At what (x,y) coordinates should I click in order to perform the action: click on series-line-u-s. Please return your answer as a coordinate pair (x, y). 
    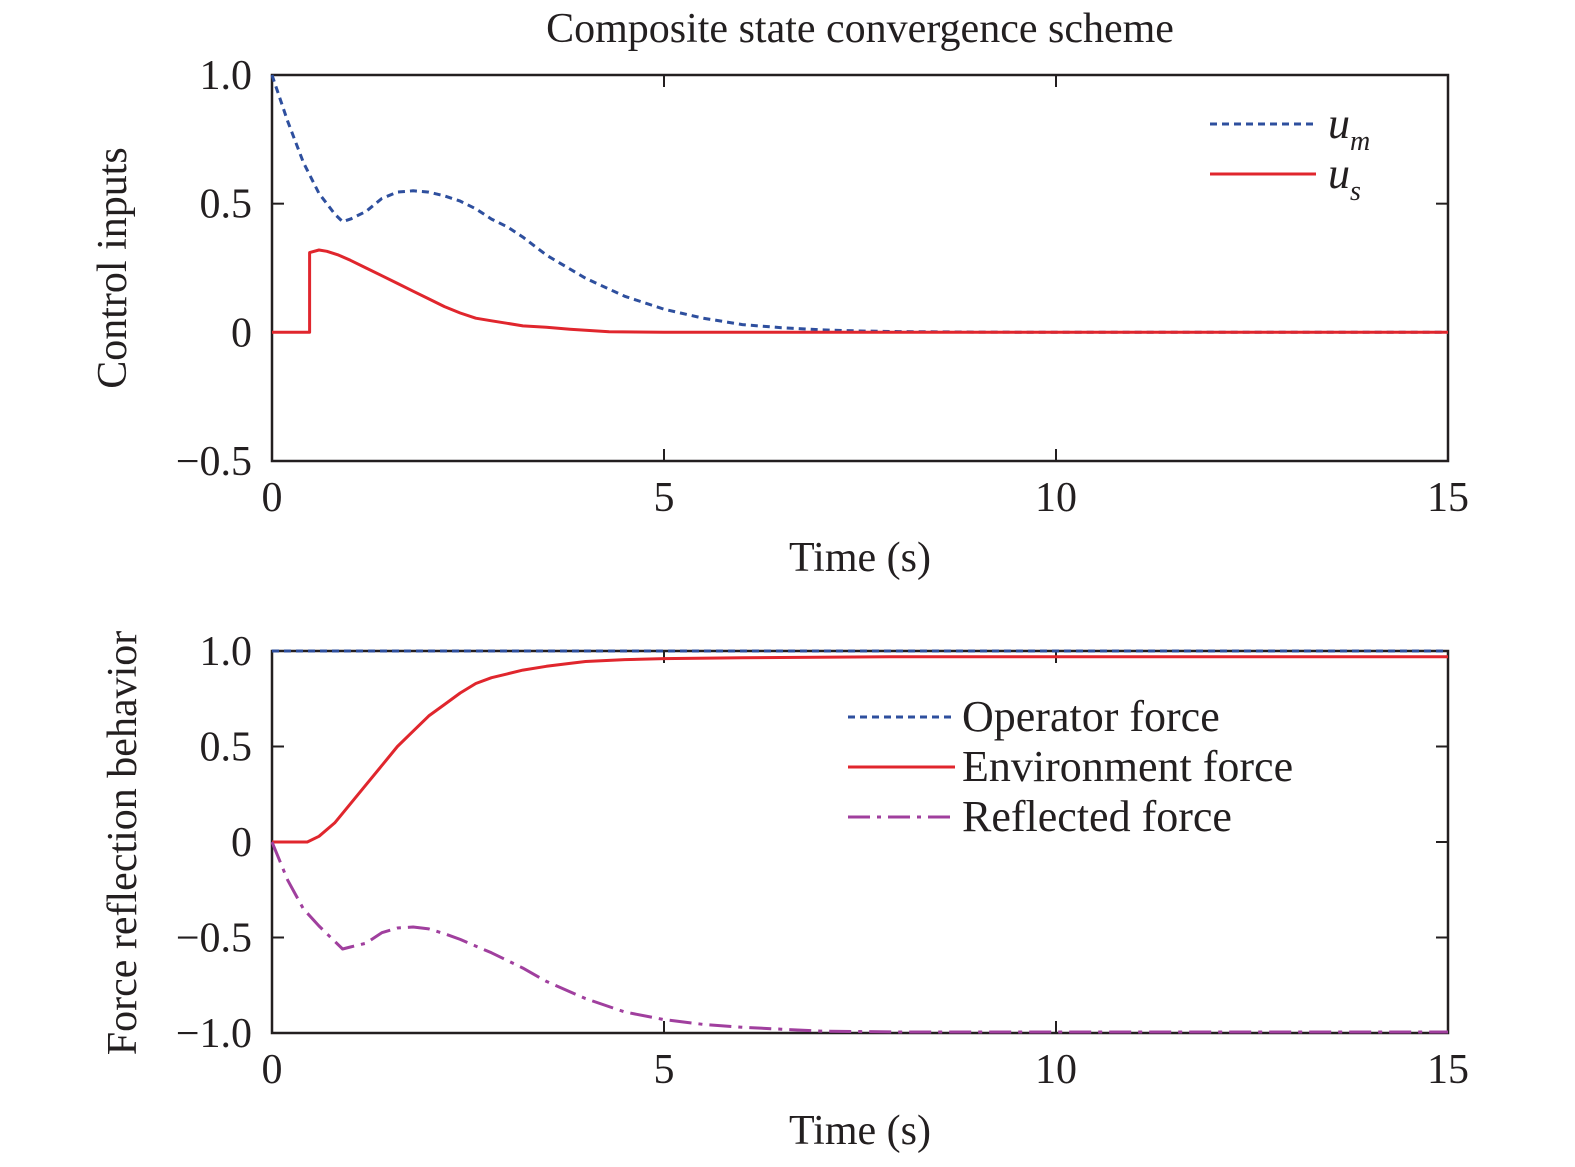
    Looking at the image, I should click on (860, 291).